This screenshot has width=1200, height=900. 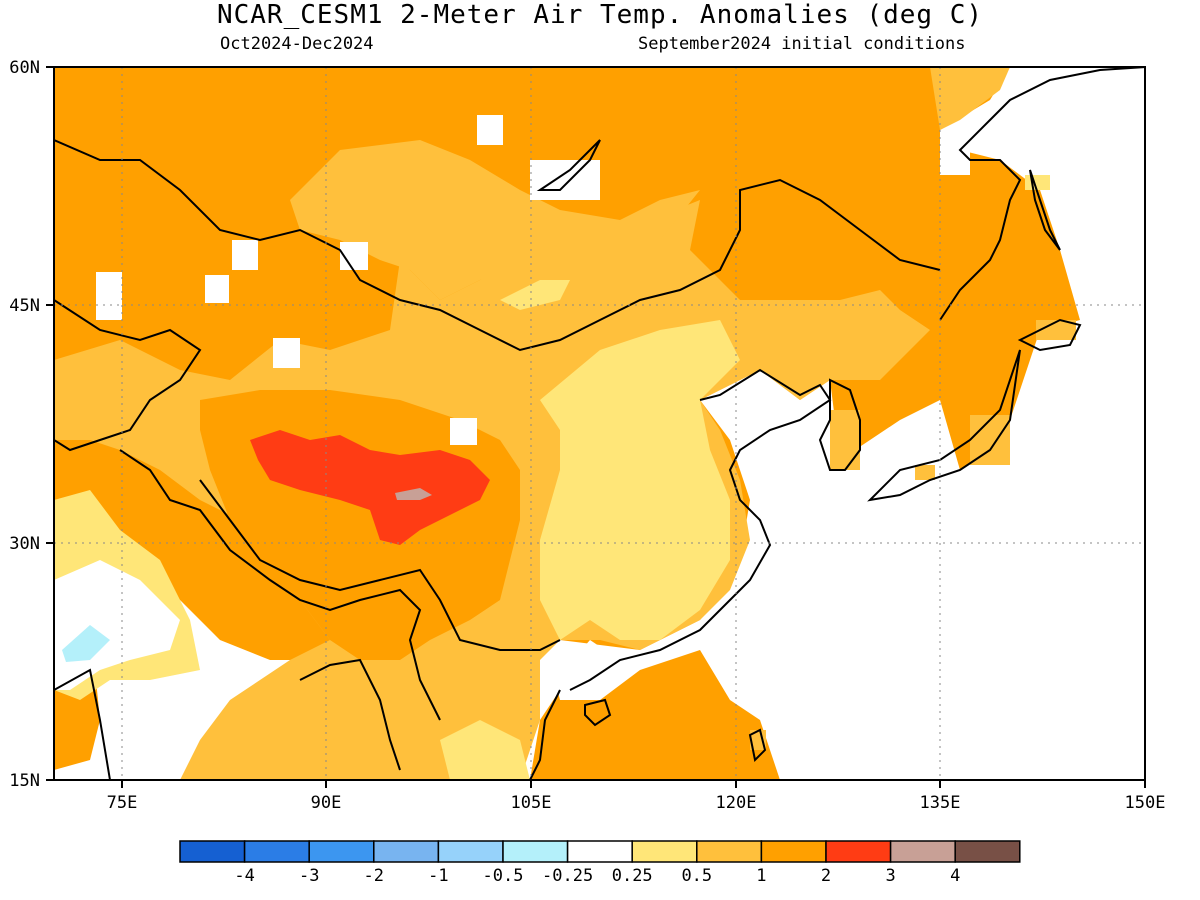 What do you see at coordinates (1056, 330) in the screenshot?
I see `patch-hokkaido` at bounding box center [1056, 330].